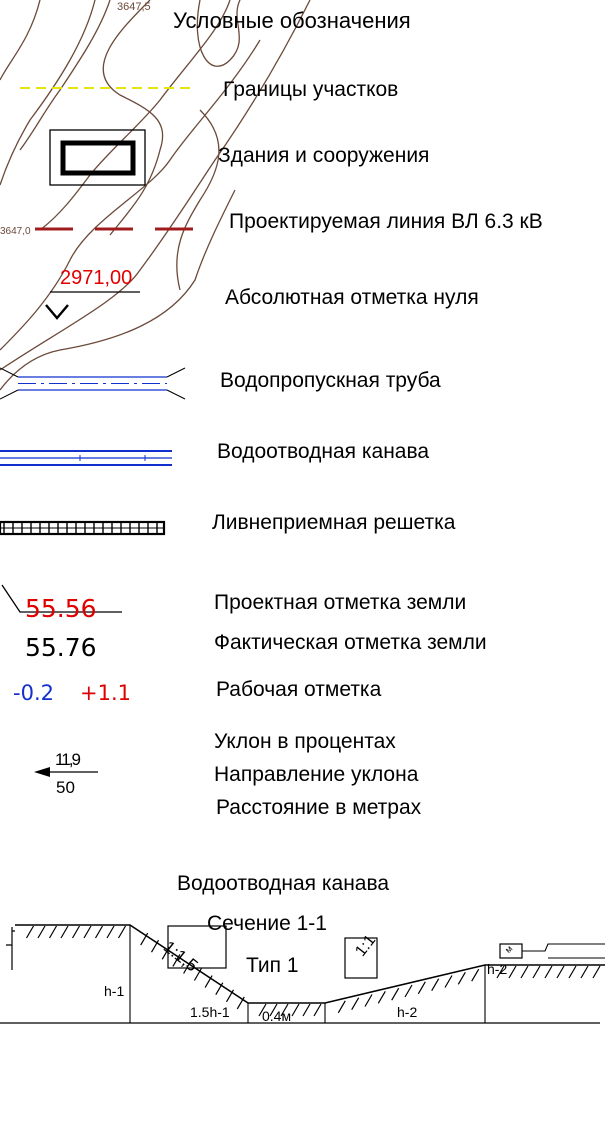  I want to click on dim-h1-label: h-1, so click(114, 991).